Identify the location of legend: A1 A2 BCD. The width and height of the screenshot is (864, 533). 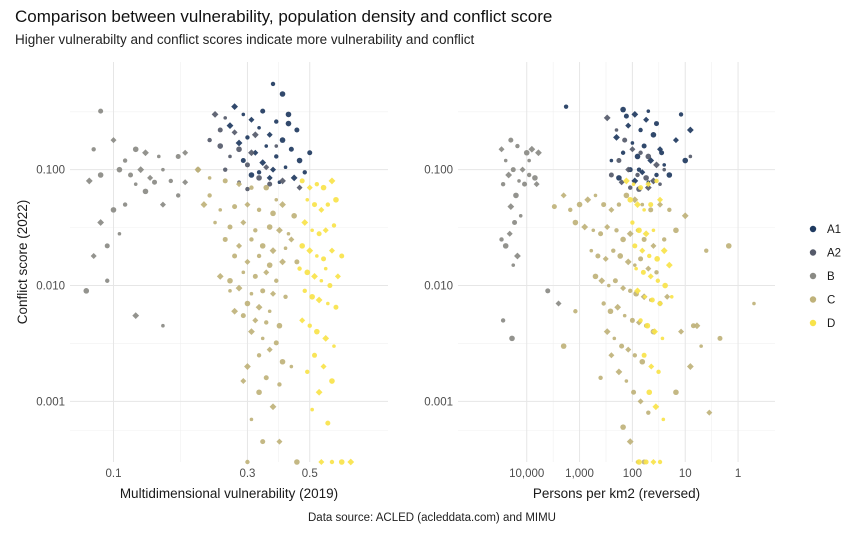
(825, 277).